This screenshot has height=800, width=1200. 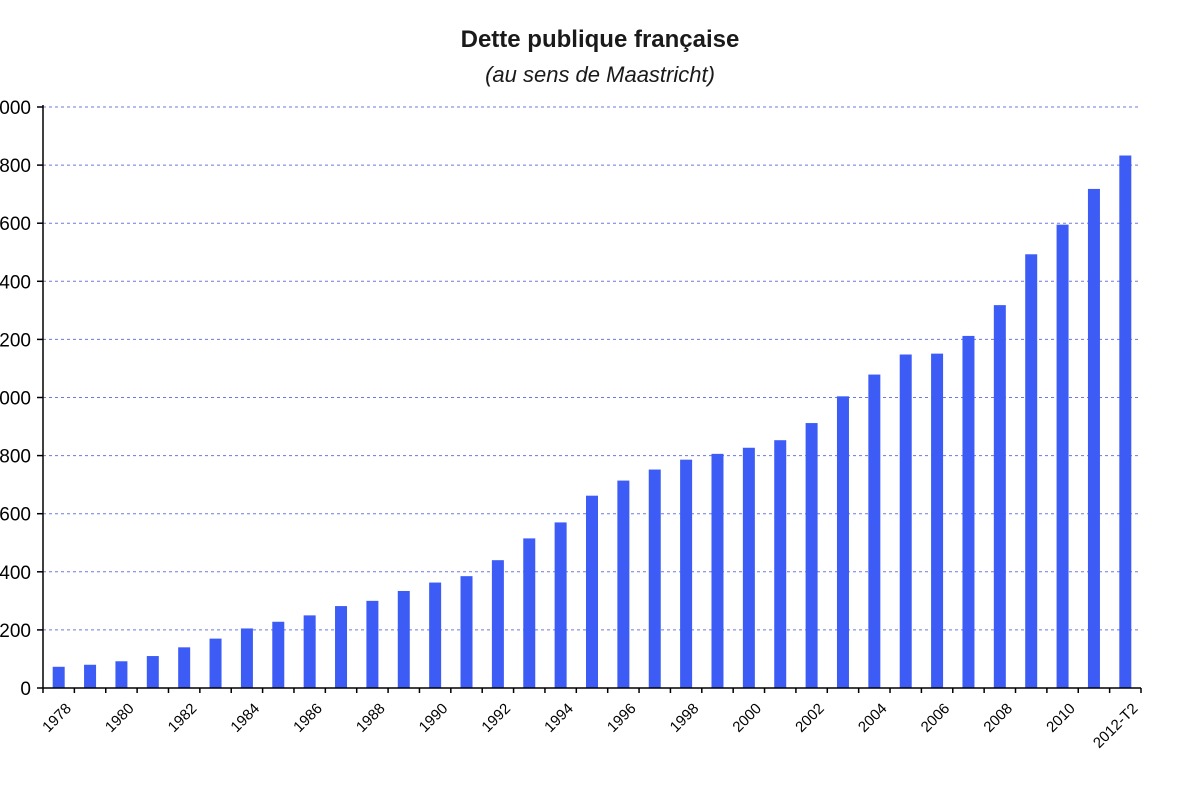 What do you see at coordinates (15, 457) in the screenshot?
I see `y-tick-label: 800` at bounding box center [15, 457].